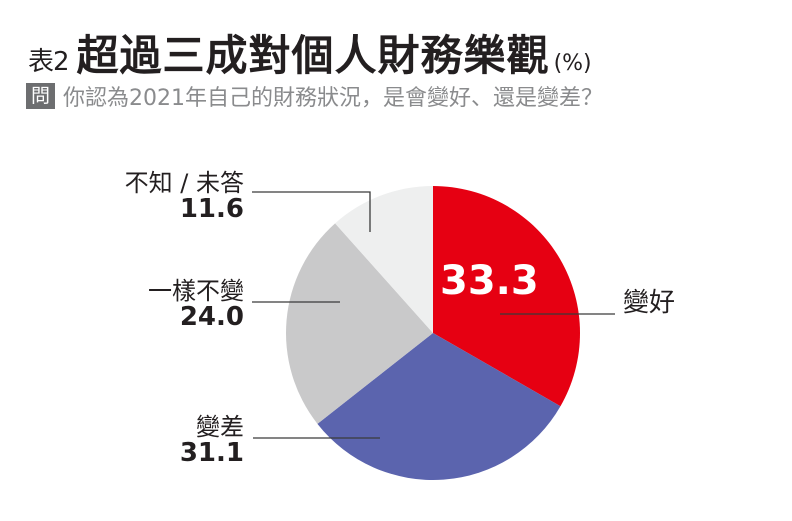  I want to click on question-text: 你認為2021年自己的財務狀況，是會變好、還是變差？, so click(333, 98).